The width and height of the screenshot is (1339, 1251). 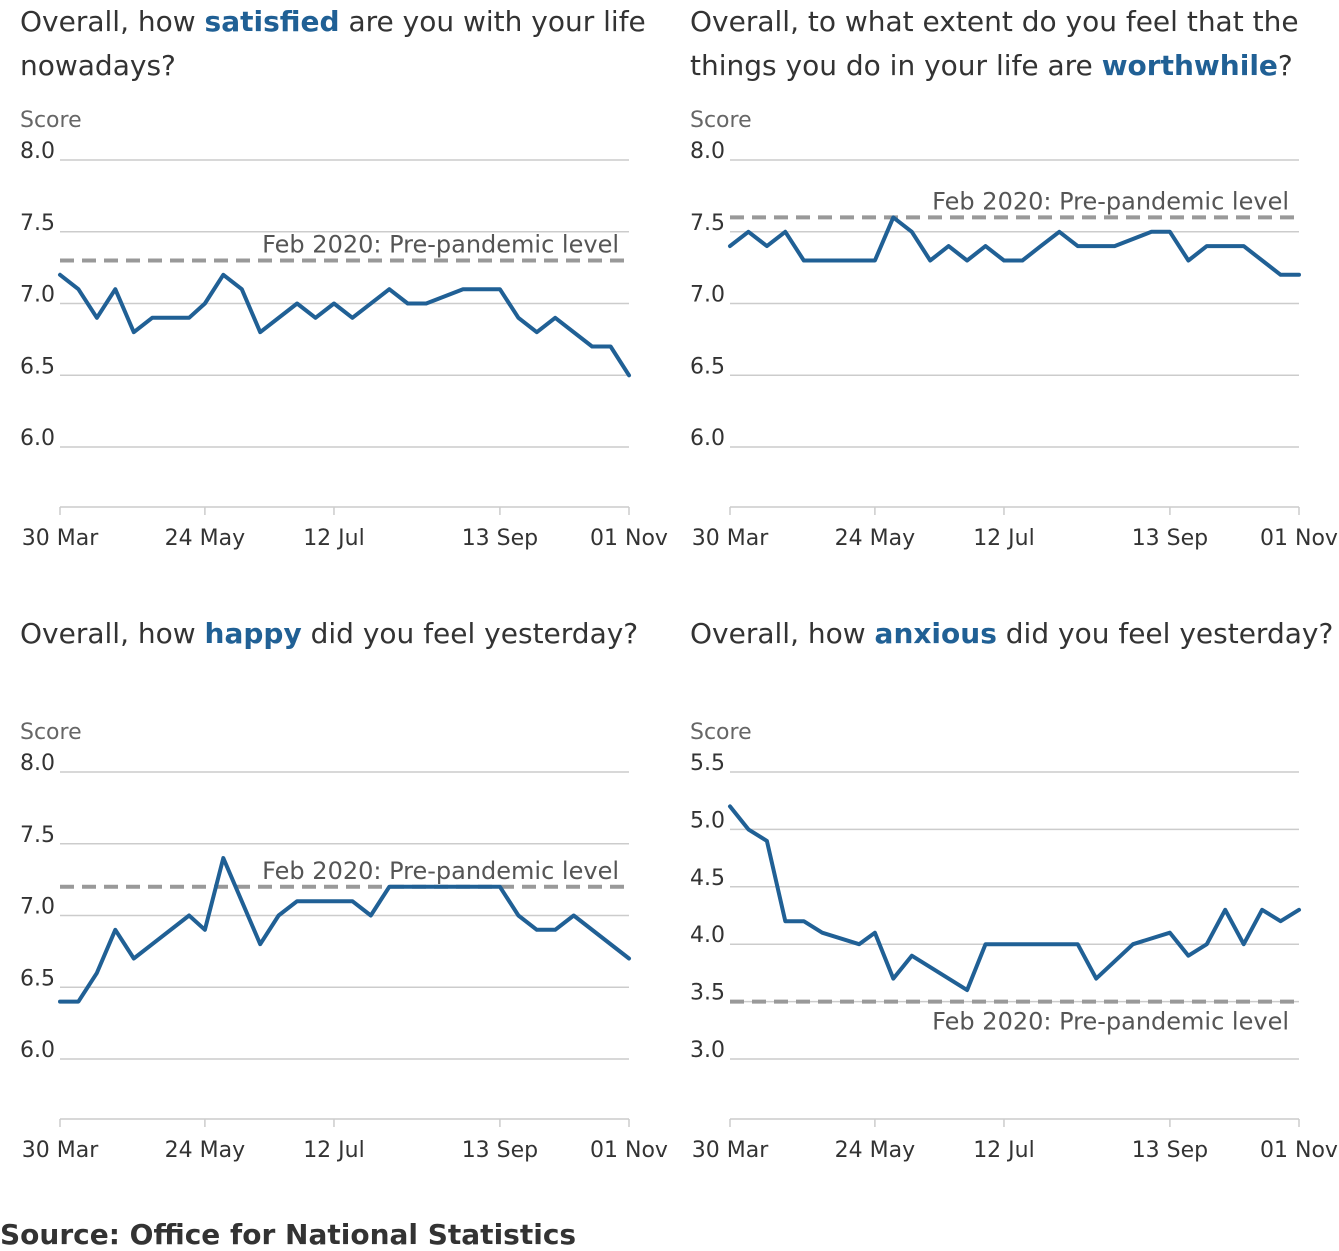 What do you see at coordinates (629, 538) in the screenshot?
I see `x-tick-label: 01 Nov` at bounding box center [629, 538].